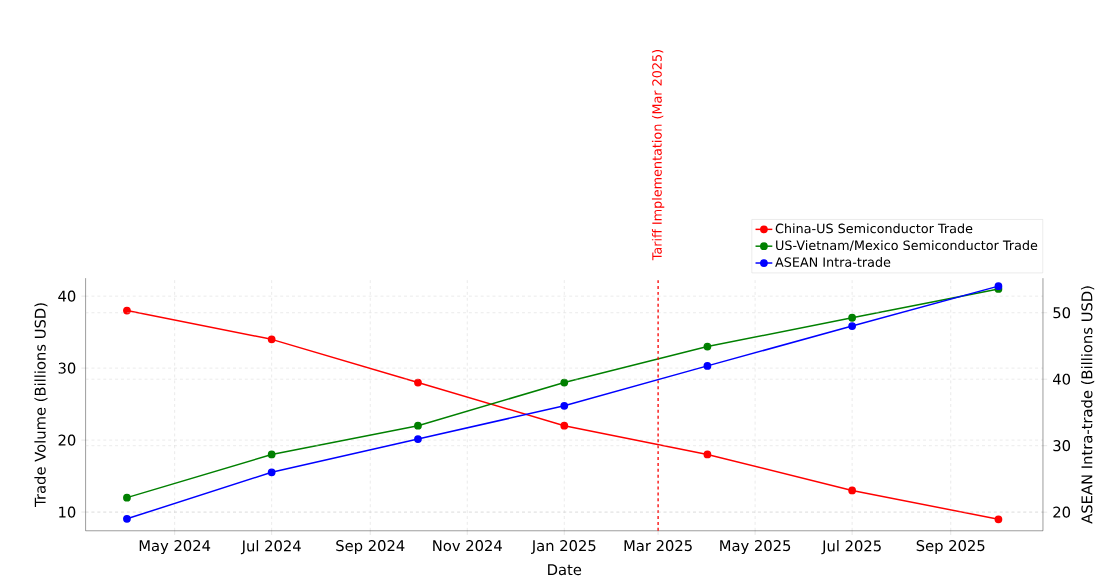 The width and height of the screenshot is (1099, 578). I want to click on y-tick-label: 10, so click(67, 512).